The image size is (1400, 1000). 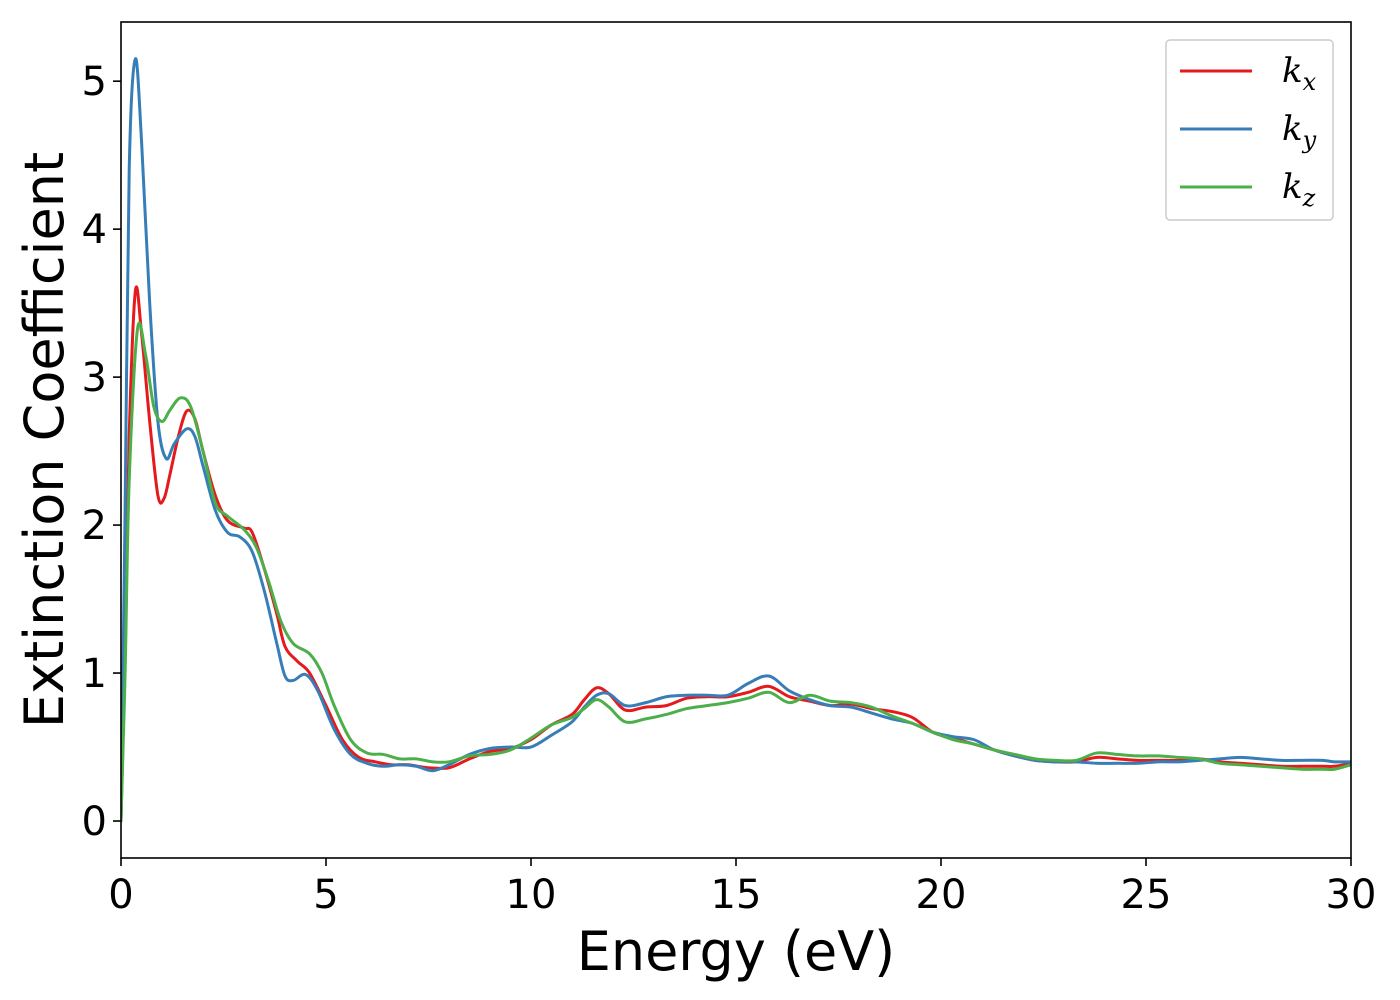 What do you see at coordinates (941, 895) in the screenshot?
I see `x-tick-label: 20` at bounding box center [941, 895].